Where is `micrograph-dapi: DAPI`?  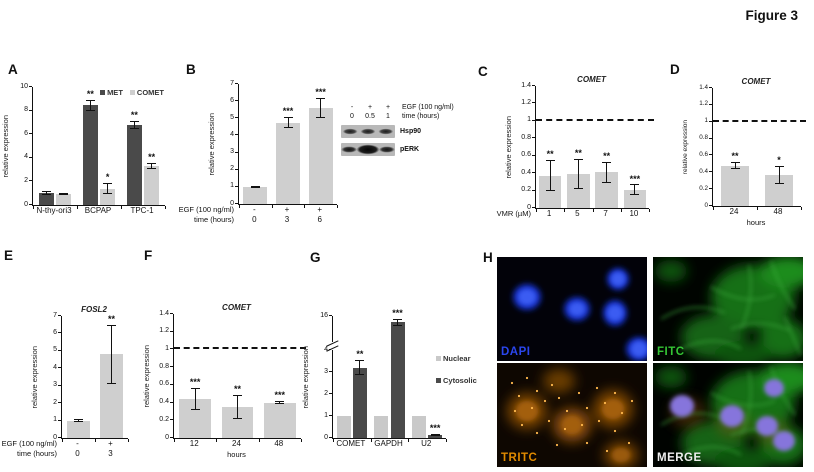 micrograph-dapi: DAPI is located at coordinates (572, 309).